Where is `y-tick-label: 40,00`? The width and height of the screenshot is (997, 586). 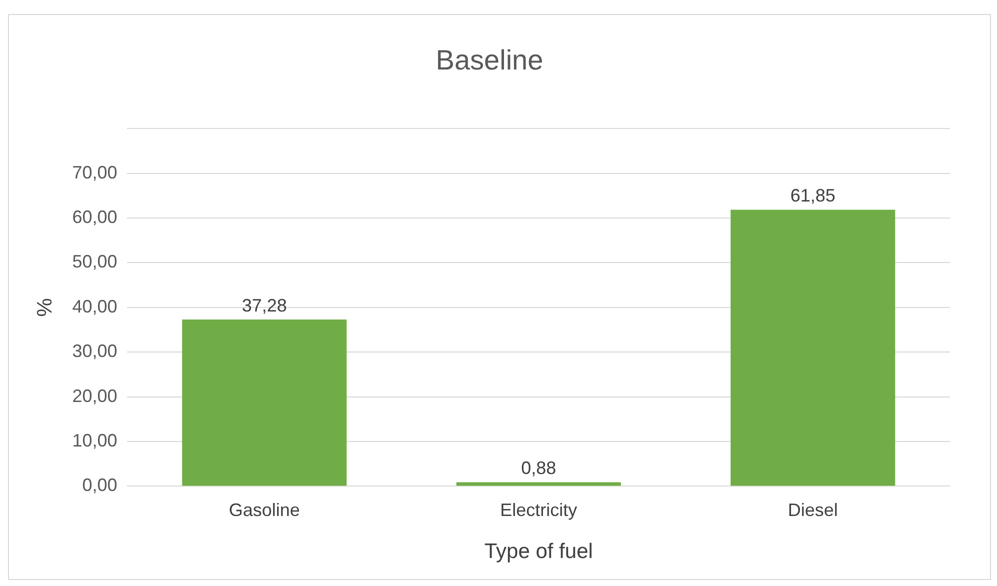 y-tick-label: 40,00 is located at coordinates (95, 306).